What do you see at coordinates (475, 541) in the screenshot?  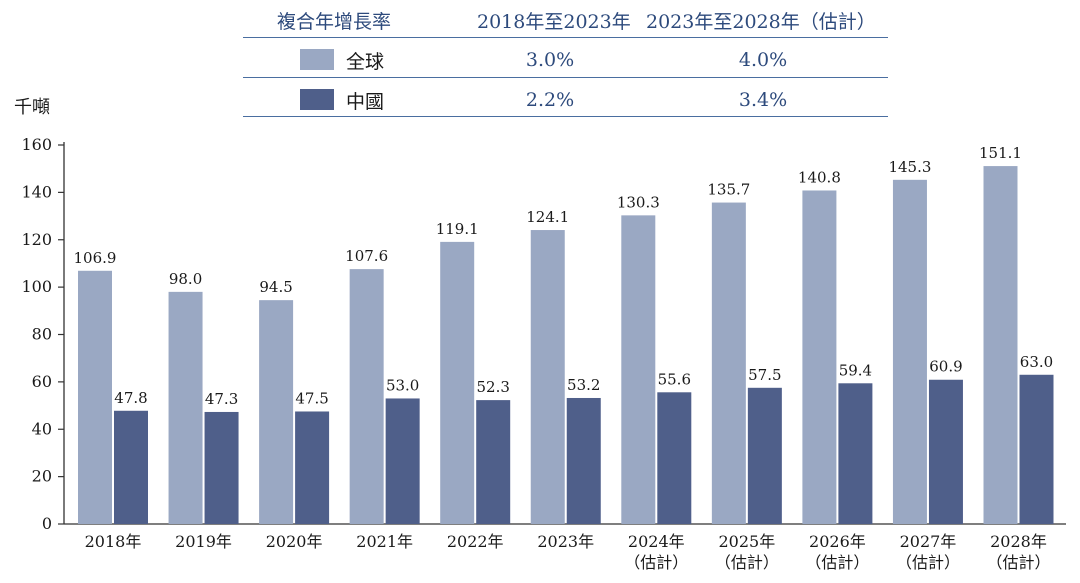 I see `x-tick-label: 2022年` at bounding box center [475, 541].